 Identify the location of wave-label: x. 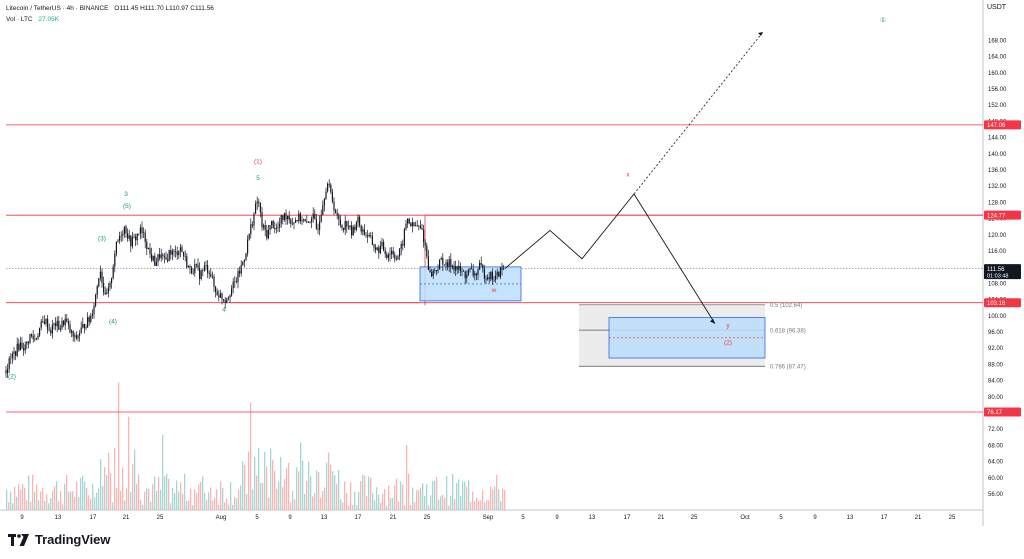
(628, 175).